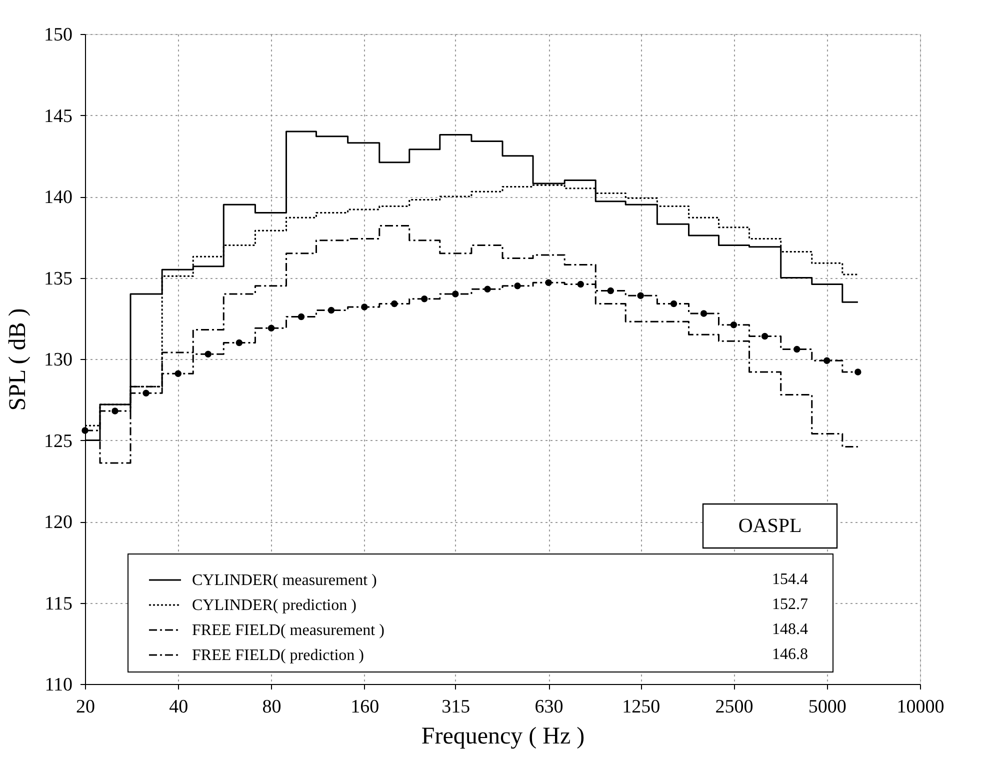 This screenshot has width=1000, height=765. Describe the element at coordinates (58, 522) in the screenshot. I see `y-tick-label: 120` at that location.